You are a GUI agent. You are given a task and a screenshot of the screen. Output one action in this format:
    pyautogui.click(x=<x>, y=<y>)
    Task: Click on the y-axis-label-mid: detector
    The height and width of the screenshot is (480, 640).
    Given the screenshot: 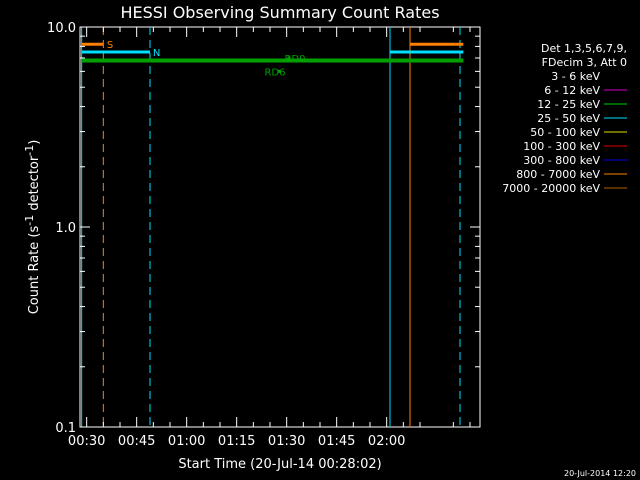 What is the action you would take?
    pyautogui.click(x=34, y=185)
    